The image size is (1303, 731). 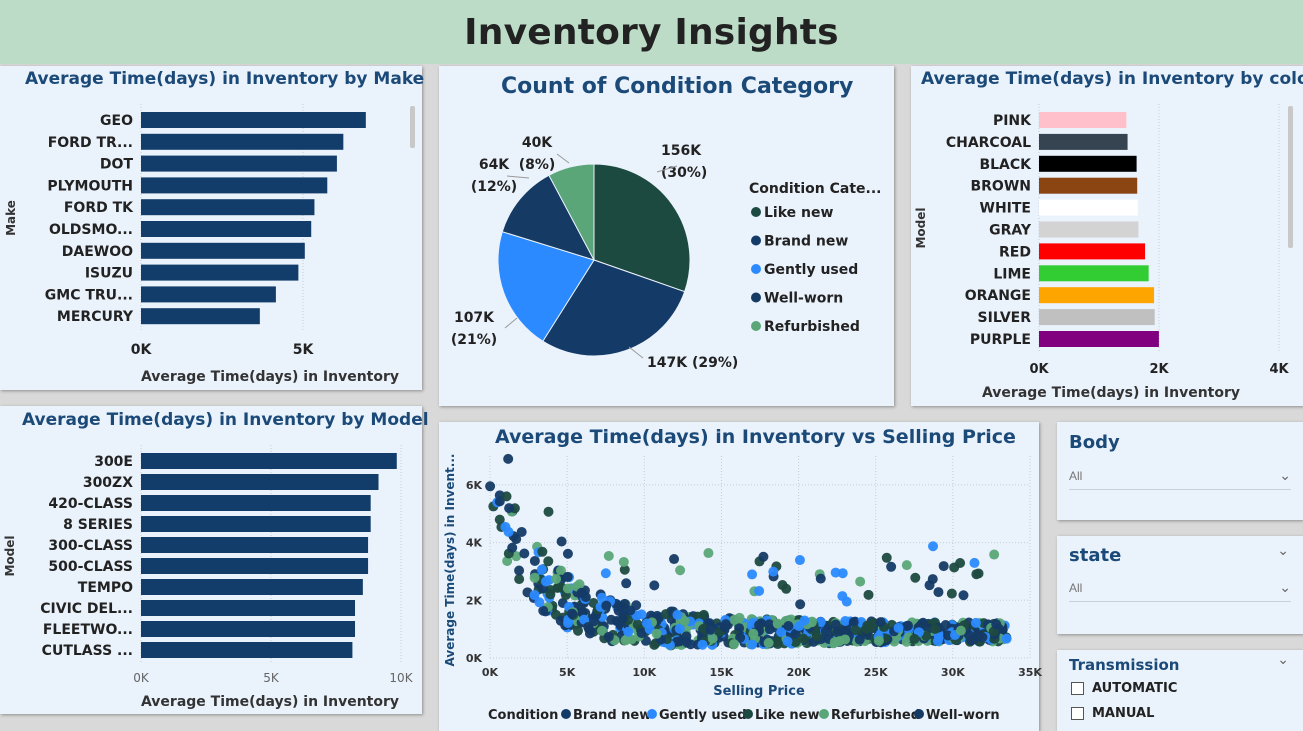 I want to click on legend-label: Refurbished, so click(x=875, y=715).